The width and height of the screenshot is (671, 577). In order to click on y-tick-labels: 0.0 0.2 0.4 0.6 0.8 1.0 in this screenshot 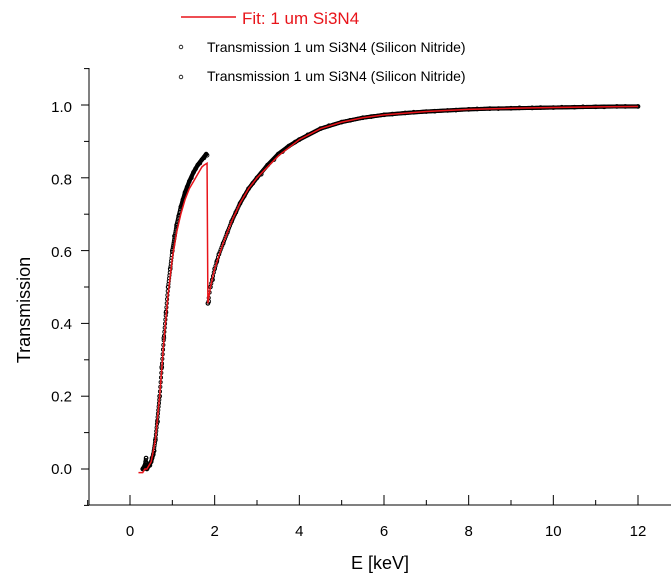, I will do `click(61, 288)`.